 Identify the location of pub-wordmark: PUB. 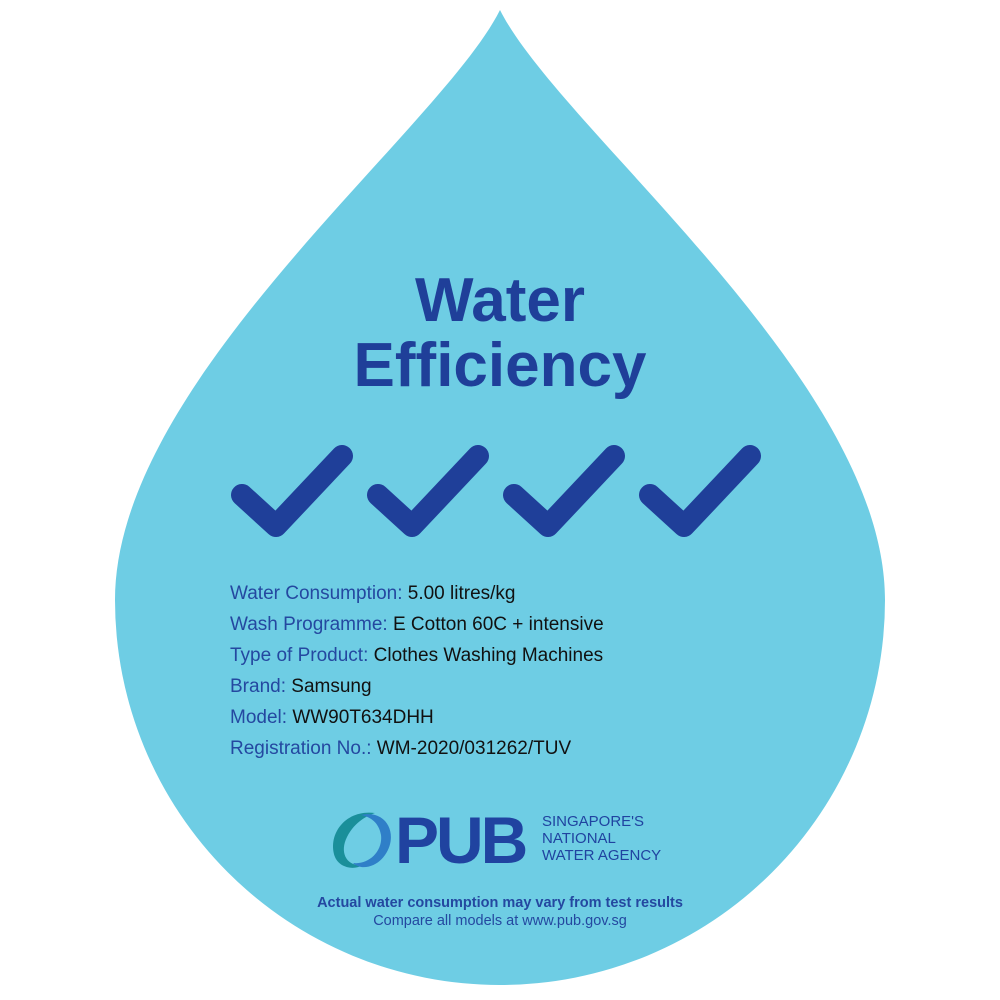
(461, 840).